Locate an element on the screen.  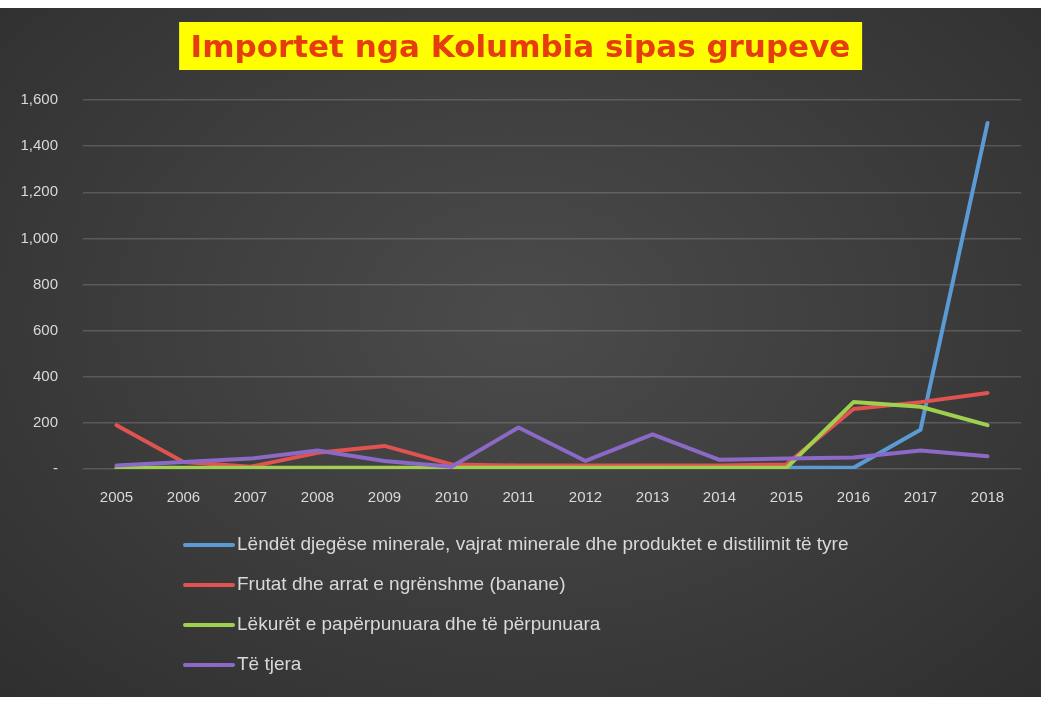
x-tick-label: 2008 is located at coordinates (317, 497).